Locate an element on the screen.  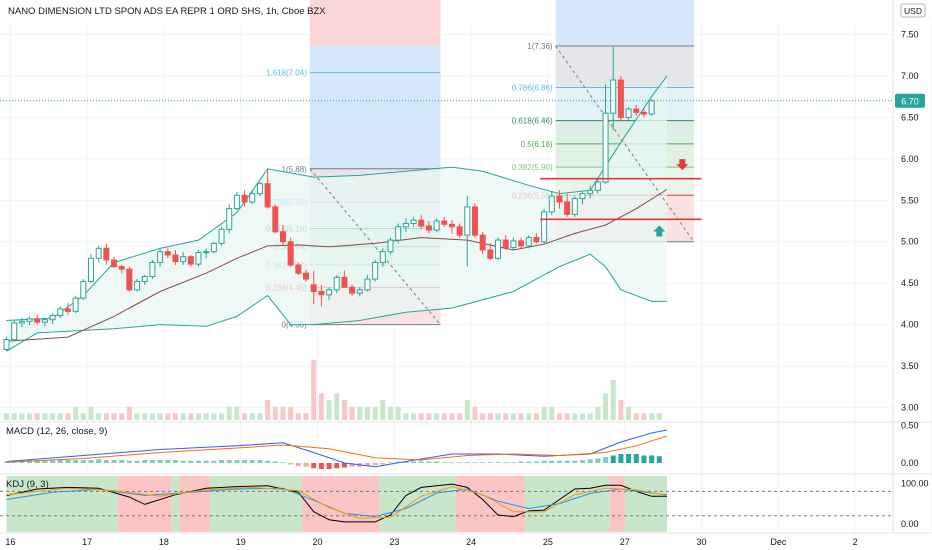
last-price-tag is located at coordinates (910, 100).